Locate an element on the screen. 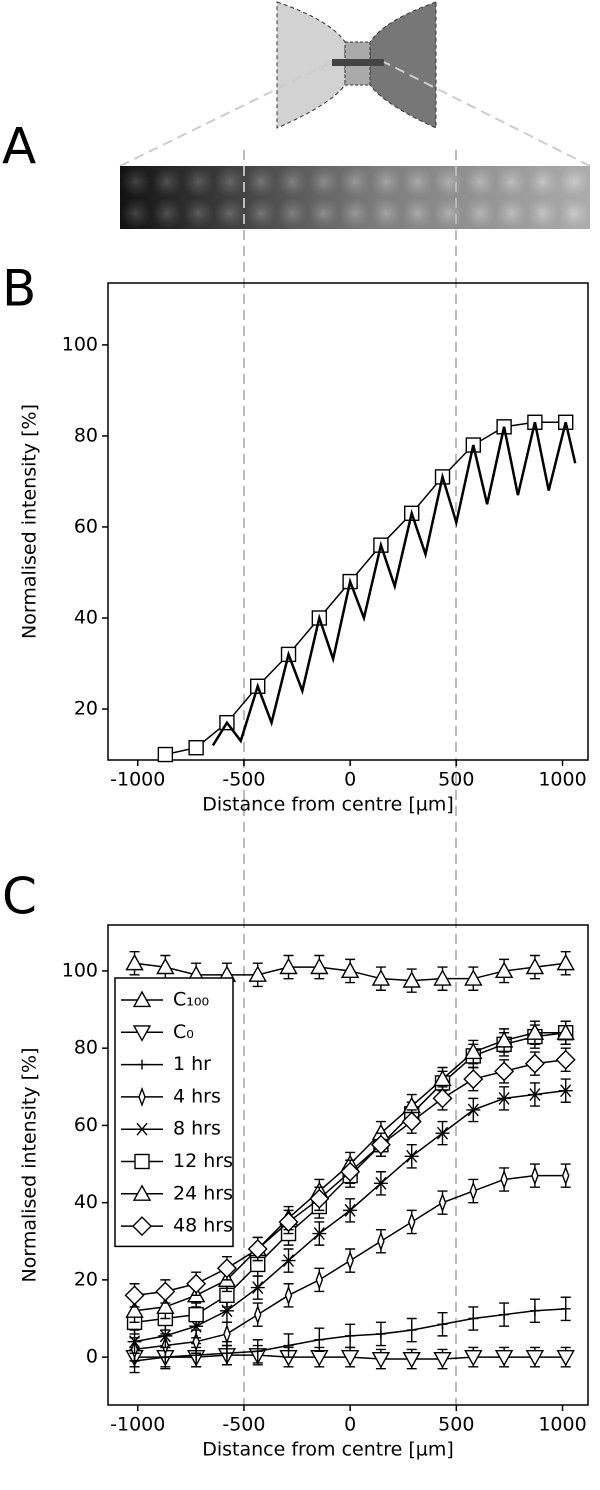 This screenshot has height=1490, width=600. legend-box is located at coordinates (174, 1112).